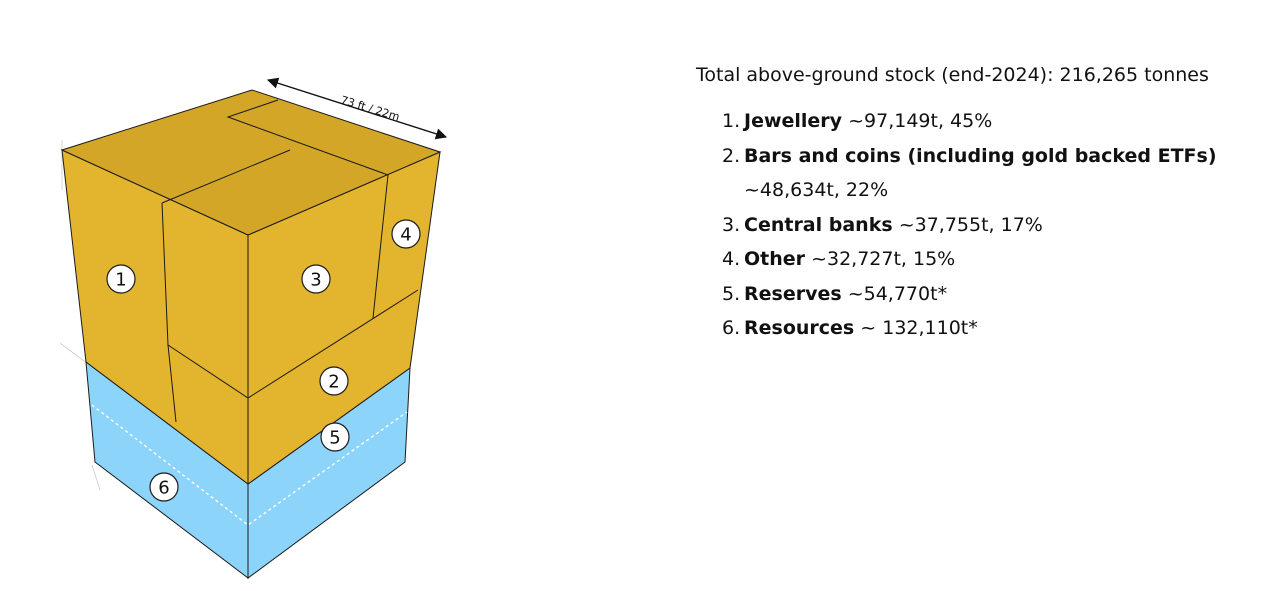 Image resolution: width=1280 pixels, height=591 pixels. Describe the element at coordinates (793, 121) in the screenshot. I see `item-name: Jewellery` at that location.